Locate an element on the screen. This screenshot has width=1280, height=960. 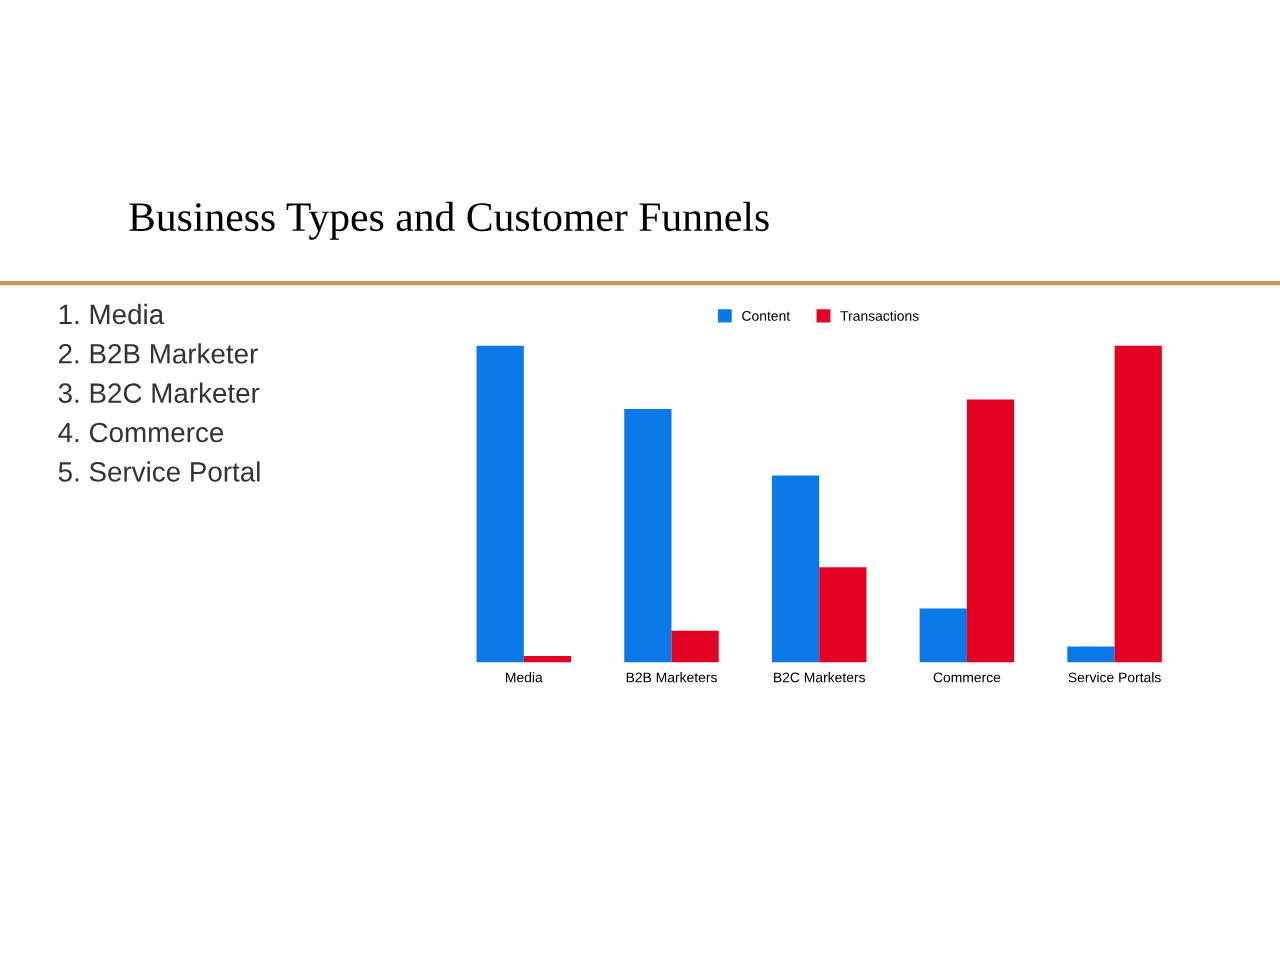
chart-title: Business Types and Customer Funnels is located at coordinates (449, 220).